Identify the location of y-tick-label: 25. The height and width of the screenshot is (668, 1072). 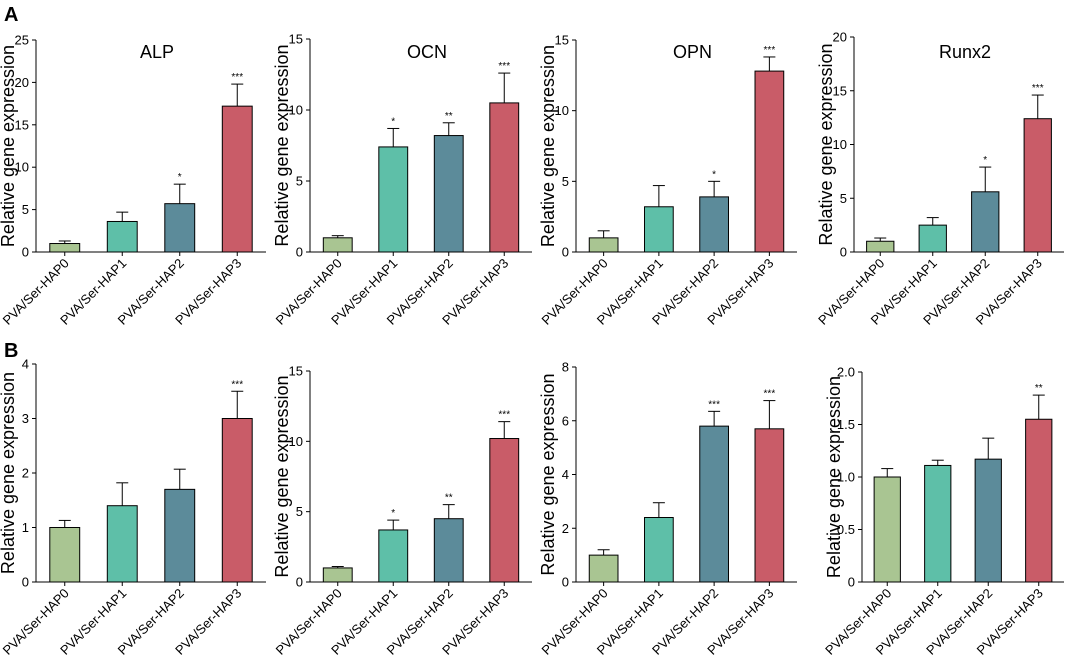
(22, 40).